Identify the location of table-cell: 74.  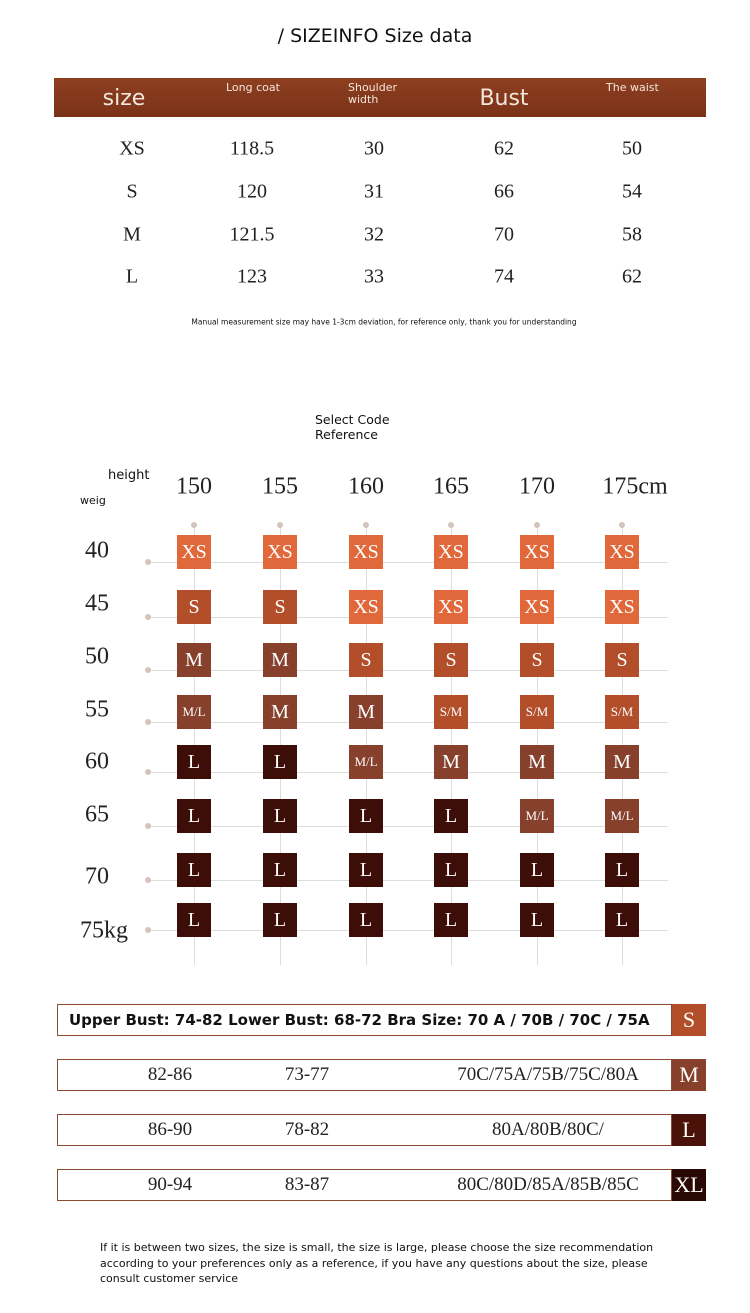
(504, 276).